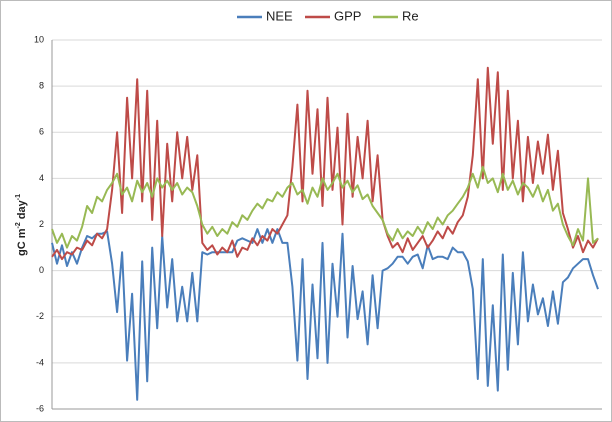 This screenshot has height=422, width=612. What do you see at coordinates (279, 15) in the screenshot?
I see `legend-label: NEE` at bounding box center [279, 15].